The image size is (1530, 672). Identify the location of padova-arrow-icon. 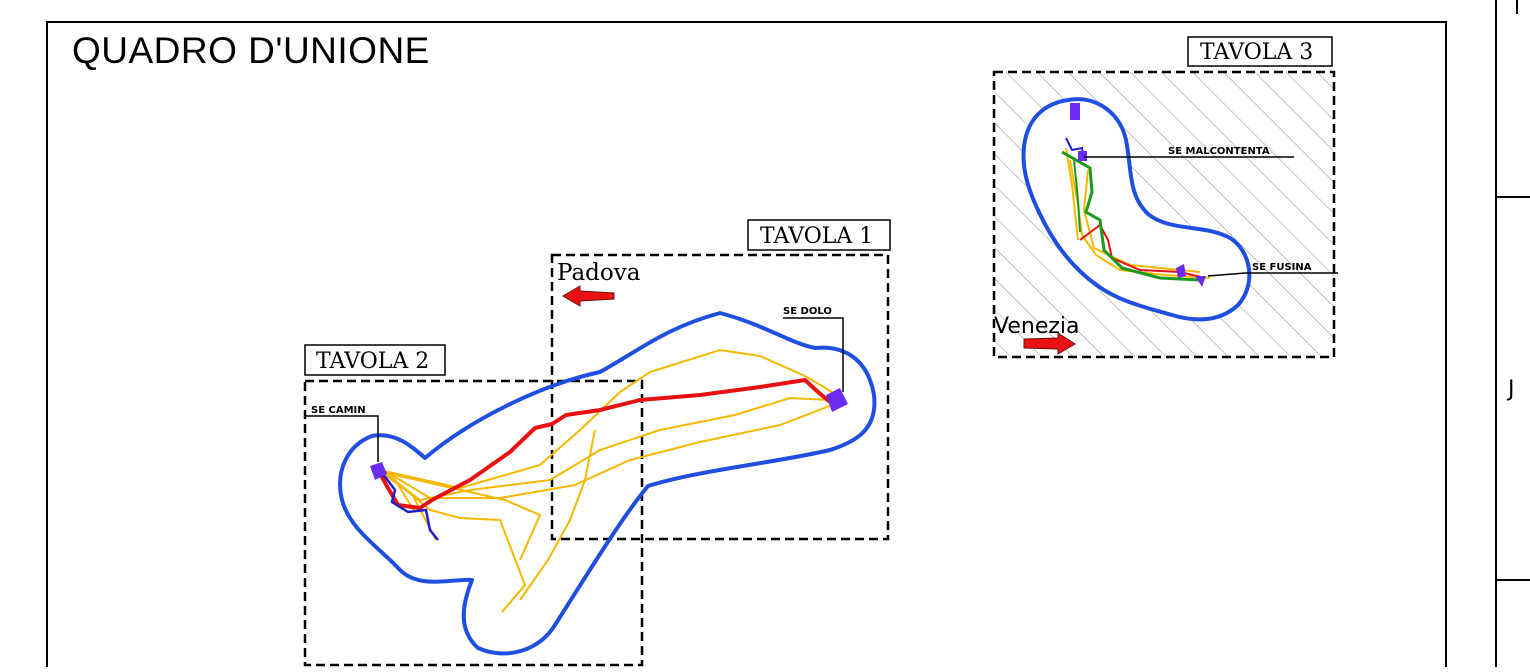
(588, 296).